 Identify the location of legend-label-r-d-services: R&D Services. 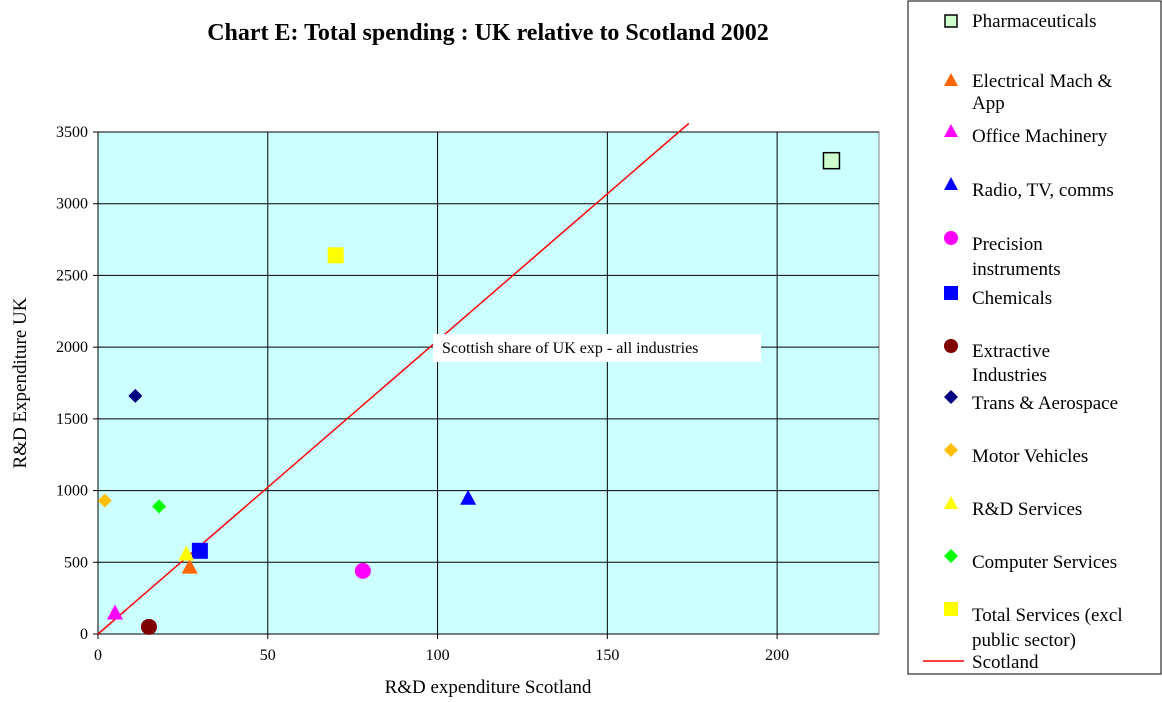
(1027, 509).